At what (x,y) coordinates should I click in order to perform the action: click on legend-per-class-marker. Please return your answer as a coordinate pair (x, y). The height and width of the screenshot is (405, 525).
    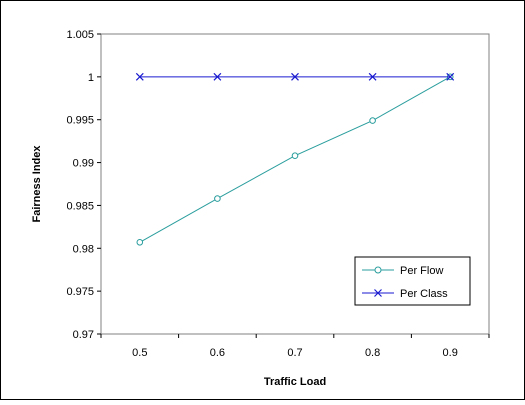
    Looking at the image, I should click on (378, 293).